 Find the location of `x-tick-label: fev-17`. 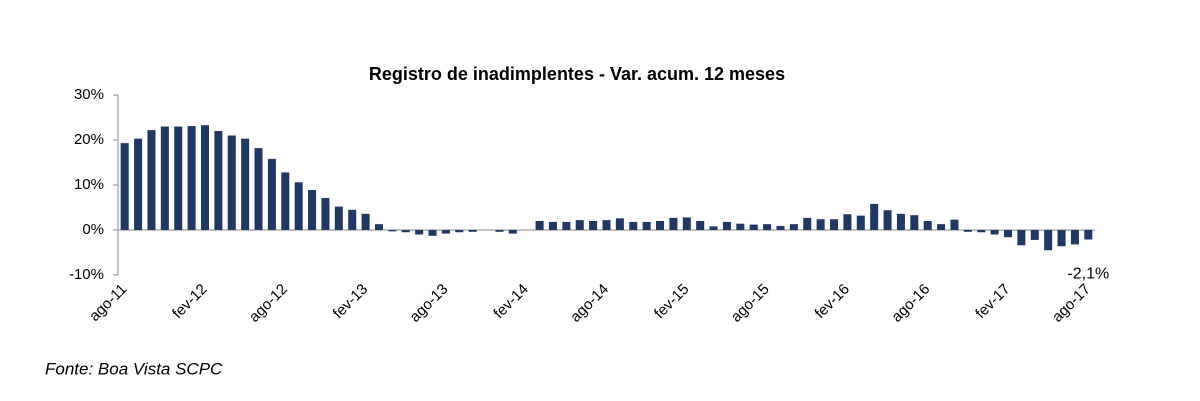

x-tick-label: fev-17 is located at coordinates (993, 302).